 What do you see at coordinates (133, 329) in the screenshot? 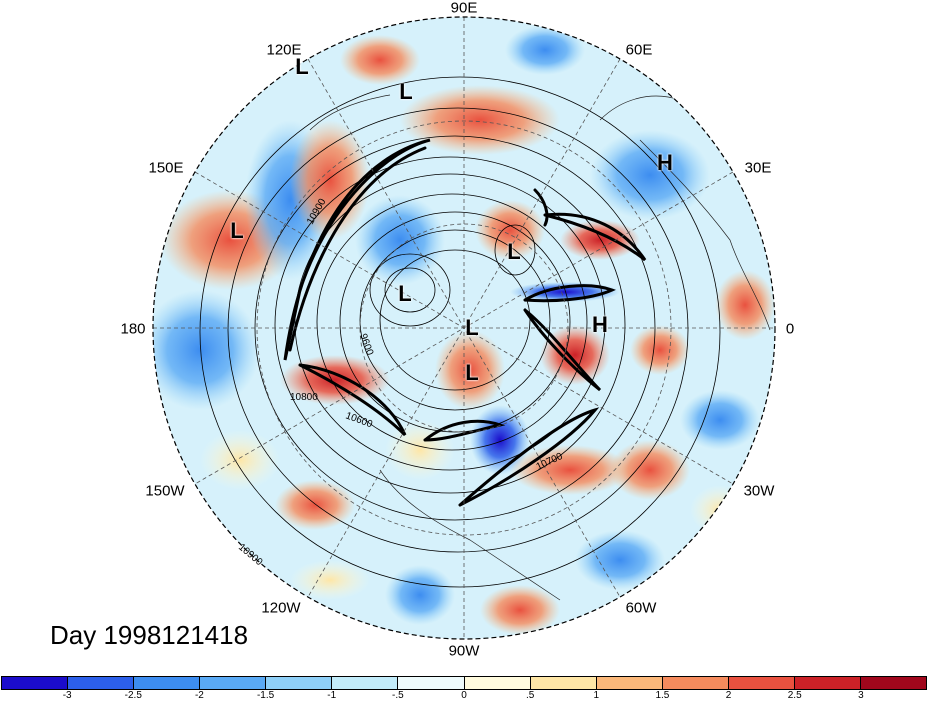
I see `lon-label-180: 180` at bounding box center [133, 329].